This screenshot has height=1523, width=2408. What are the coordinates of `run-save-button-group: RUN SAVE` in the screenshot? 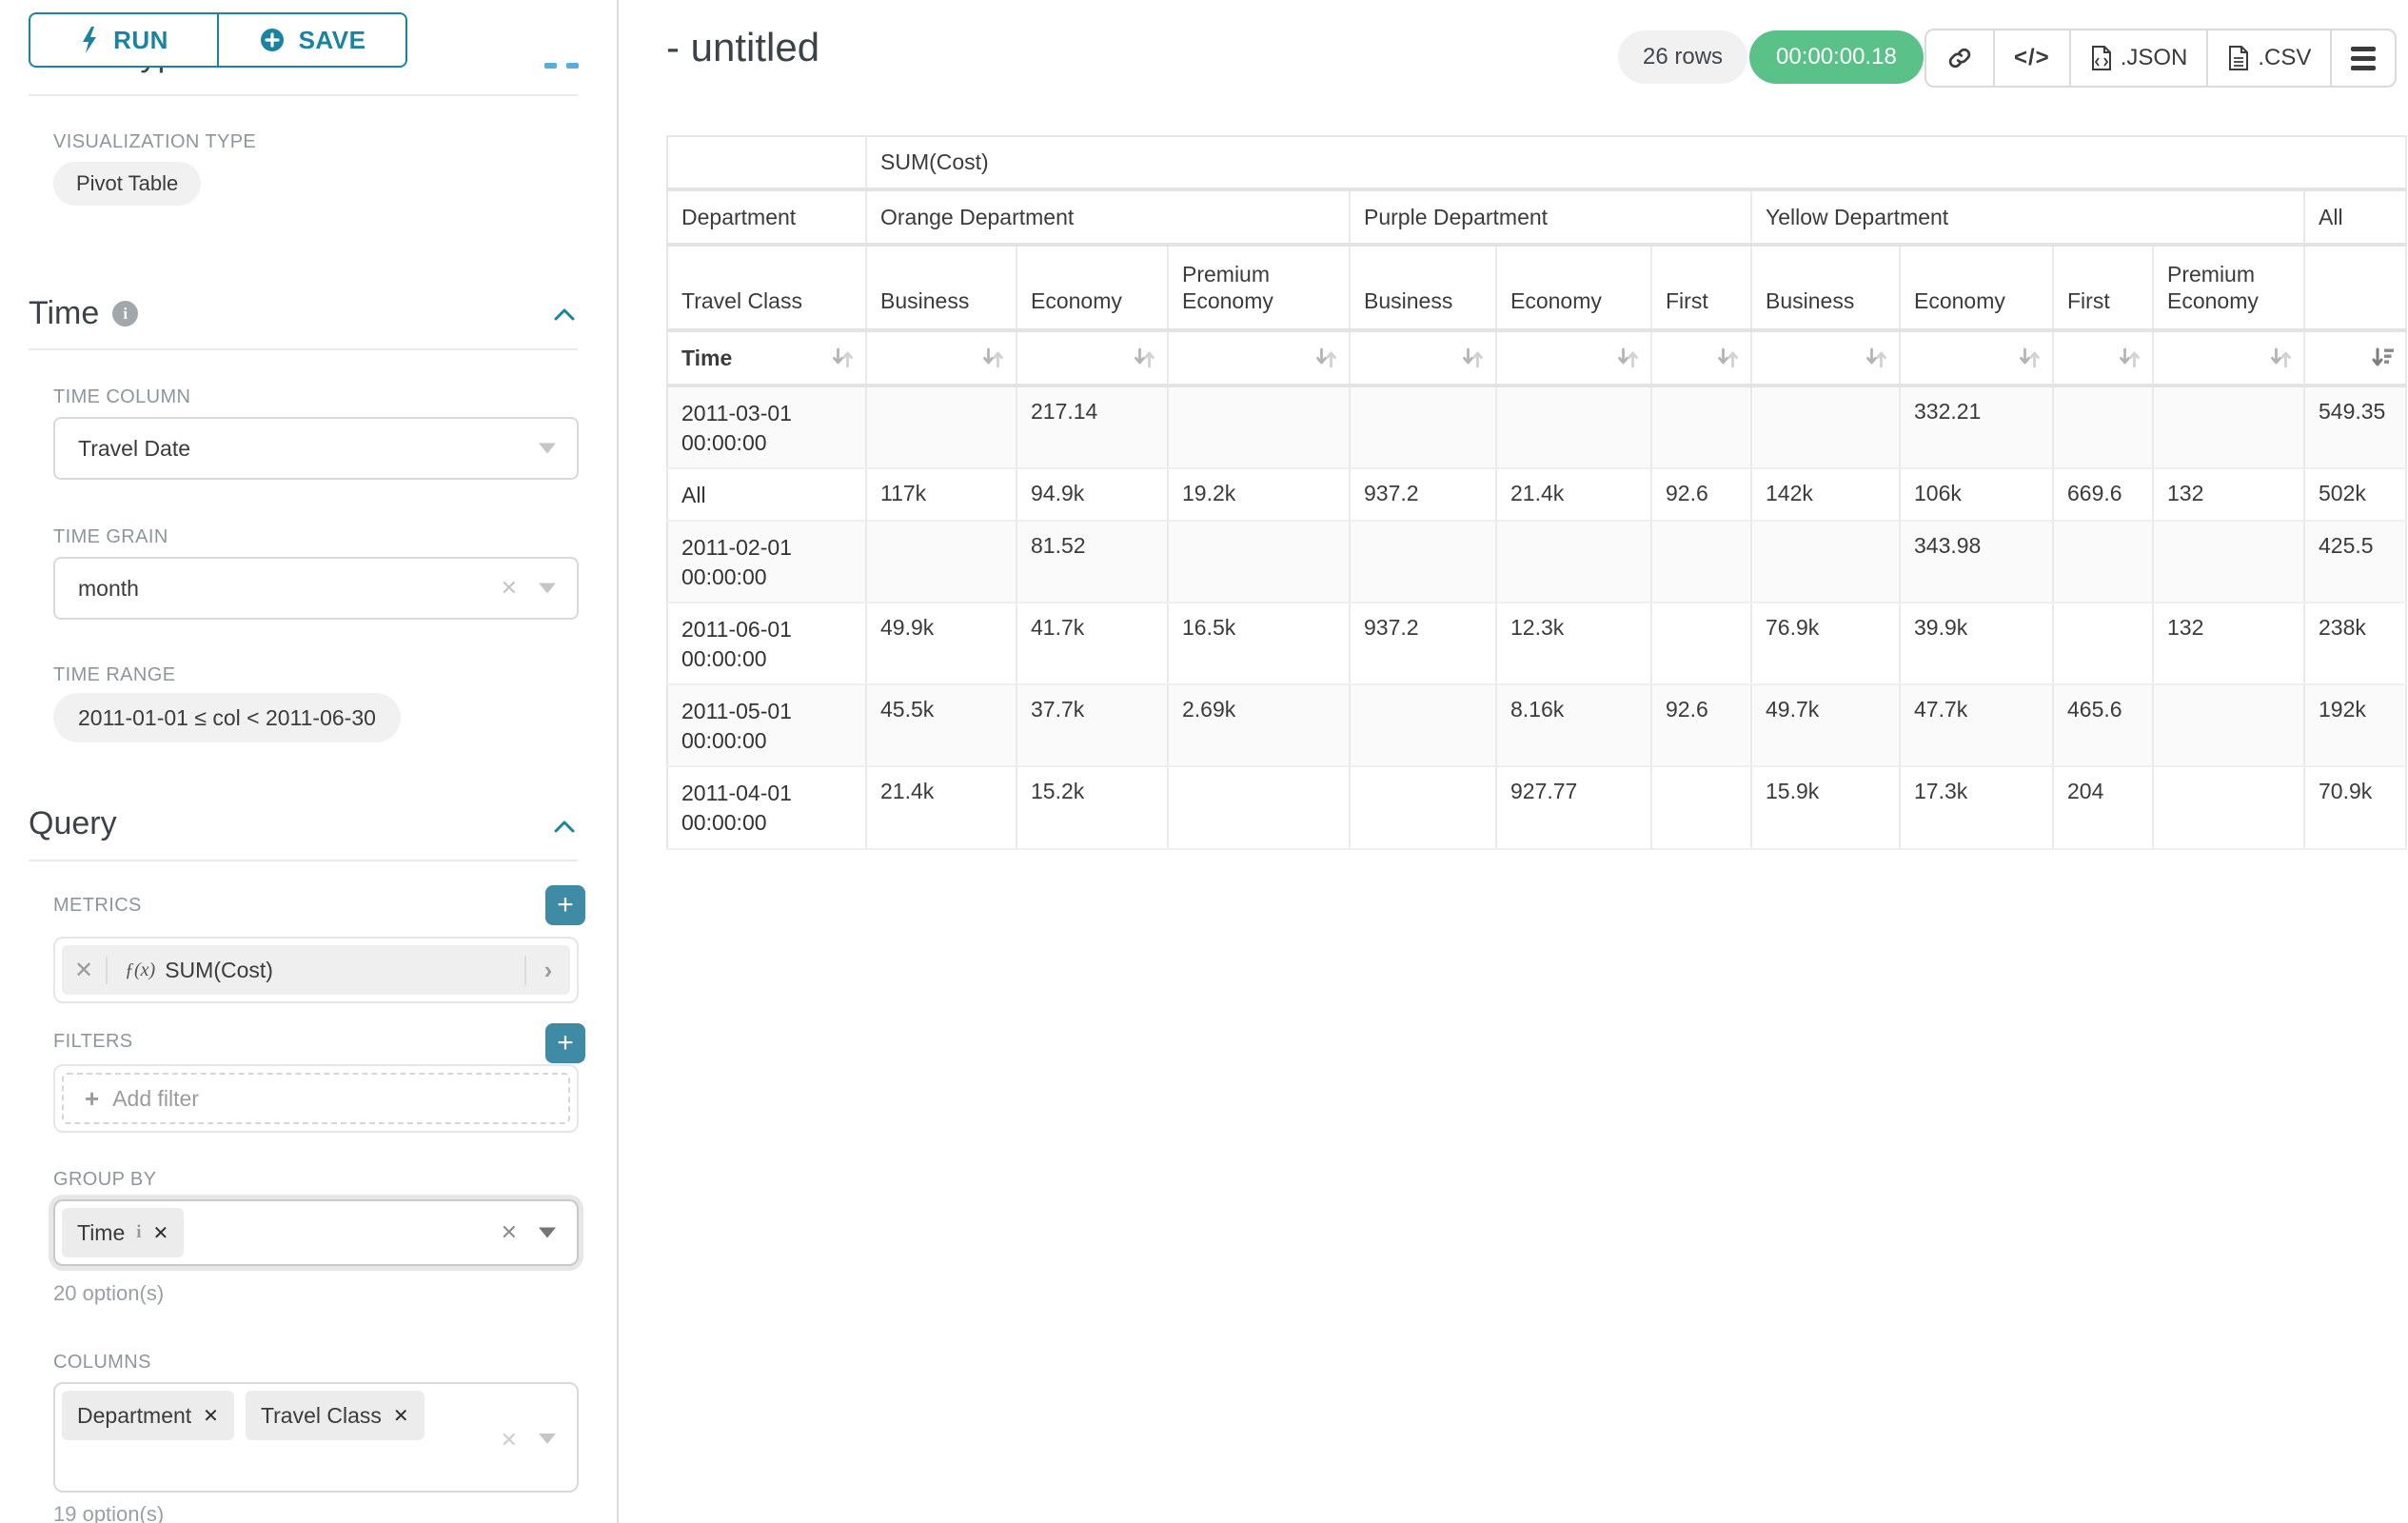 It's located at (218, 40).